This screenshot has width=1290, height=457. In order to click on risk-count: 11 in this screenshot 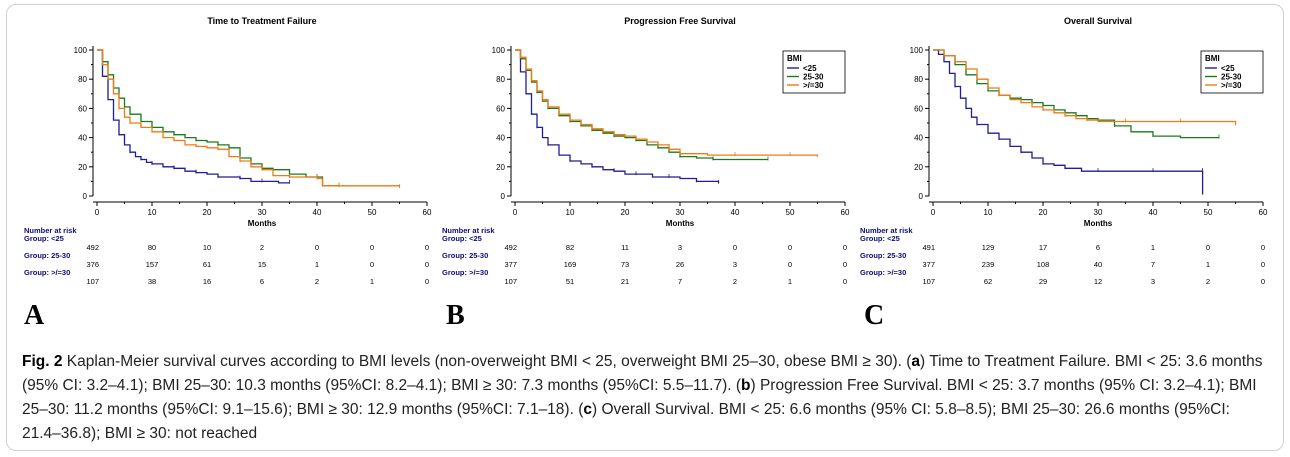, I will do `click(625, 247)`.